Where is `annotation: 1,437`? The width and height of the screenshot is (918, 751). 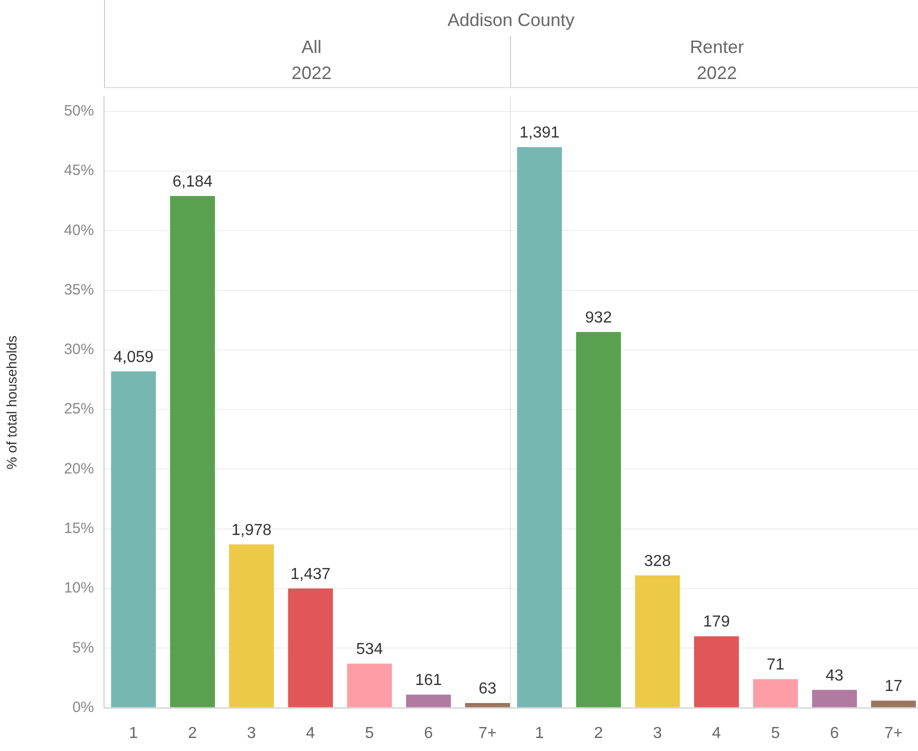 annotation: 1,437 is located at coordinates (310, 574).